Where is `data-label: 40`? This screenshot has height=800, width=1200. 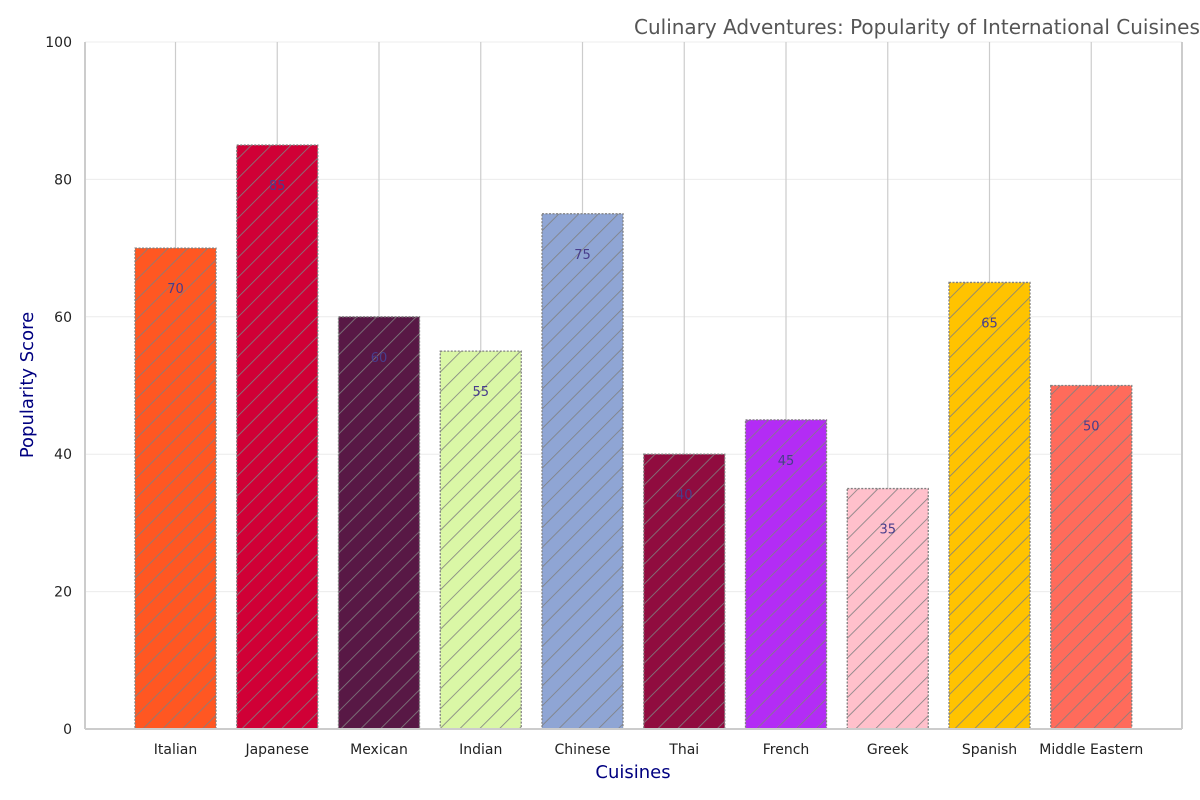
data-label: 40 is located at coordinates (684, 495).